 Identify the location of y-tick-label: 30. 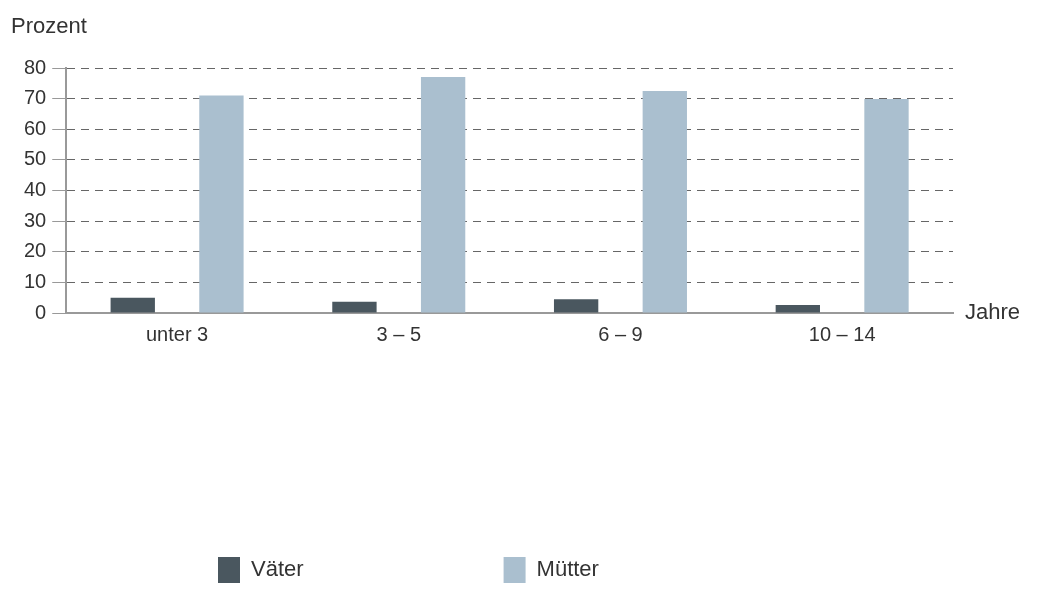
(35, 219).